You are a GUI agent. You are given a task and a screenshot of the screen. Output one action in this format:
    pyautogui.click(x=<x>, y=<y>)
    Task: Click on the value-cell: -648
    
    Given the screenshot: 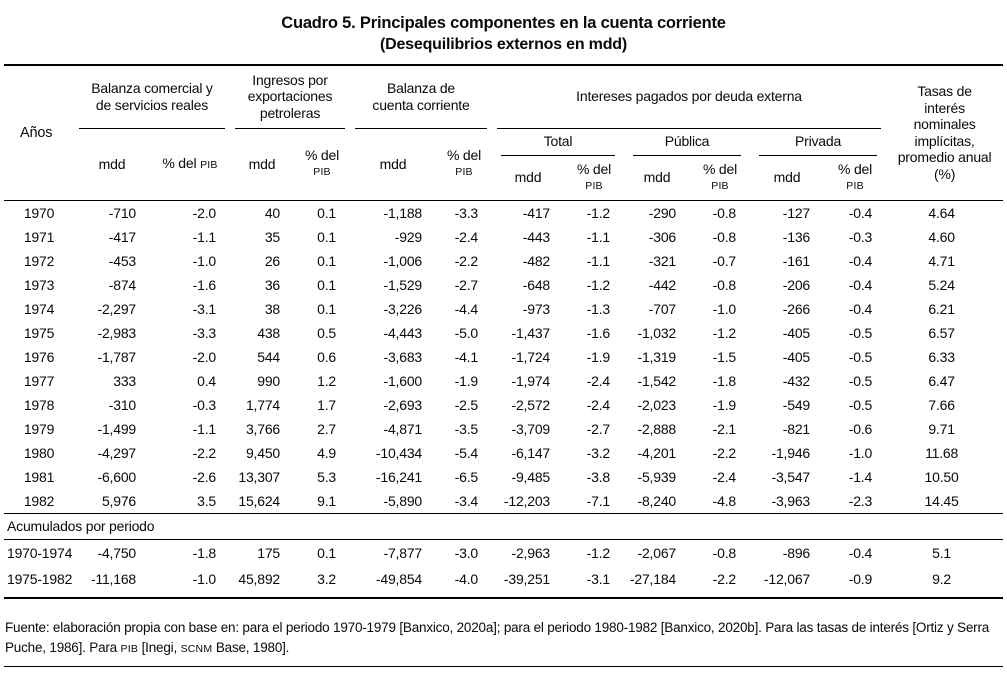 What is the action you would take?
    pyautogui.click(x=536, y=284)
    